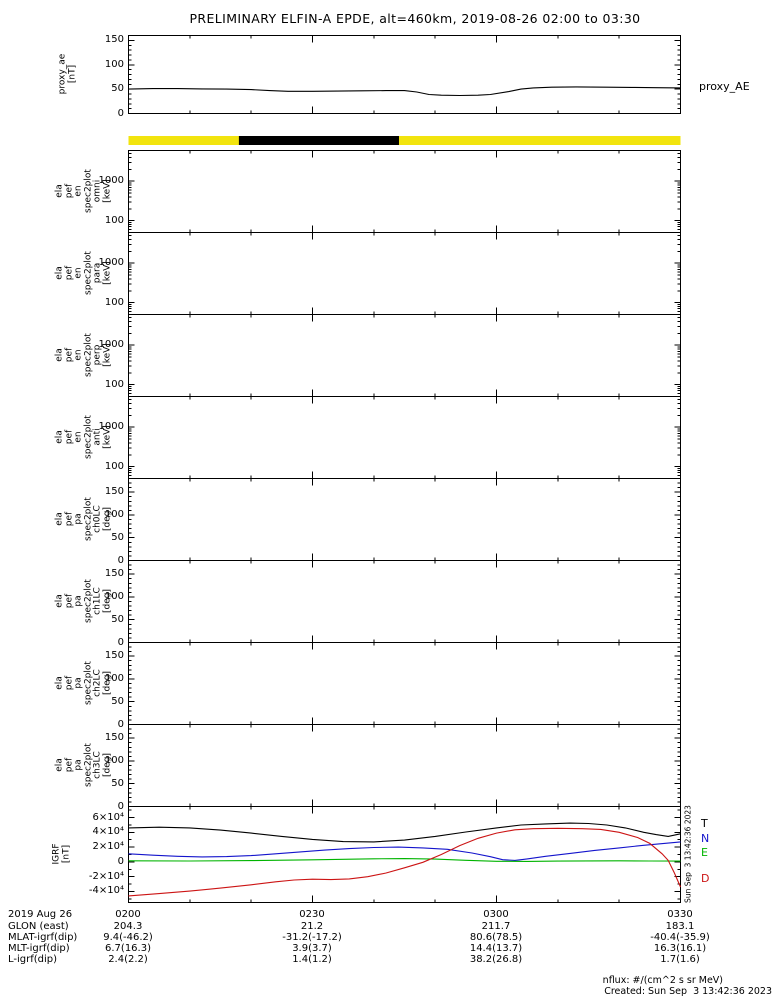 The width and height of the screenshot is (775, 1000). Describe the element at coordinates (680, 937) in the screenshot. I see `footer-row-2-value-3: -40.4(-35.9)` at that location.